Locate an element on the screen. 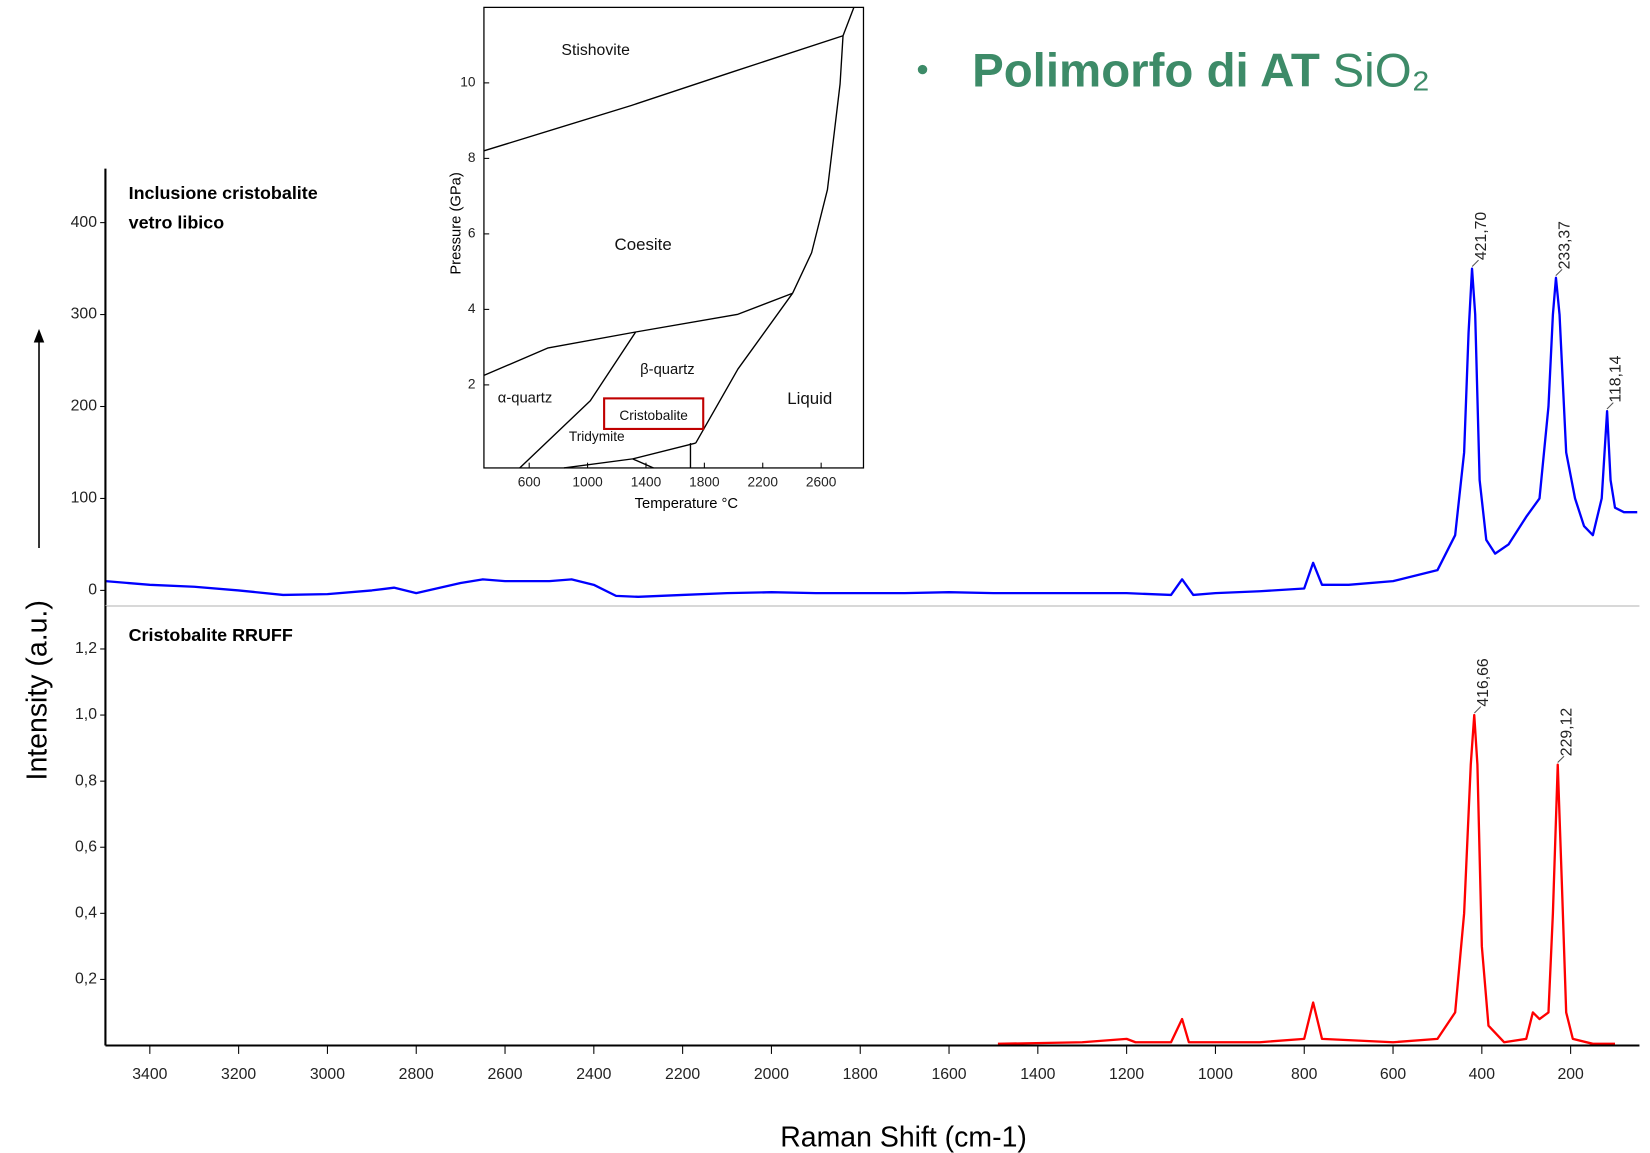  region-label: Coesite is located at coordinates (643, 244).